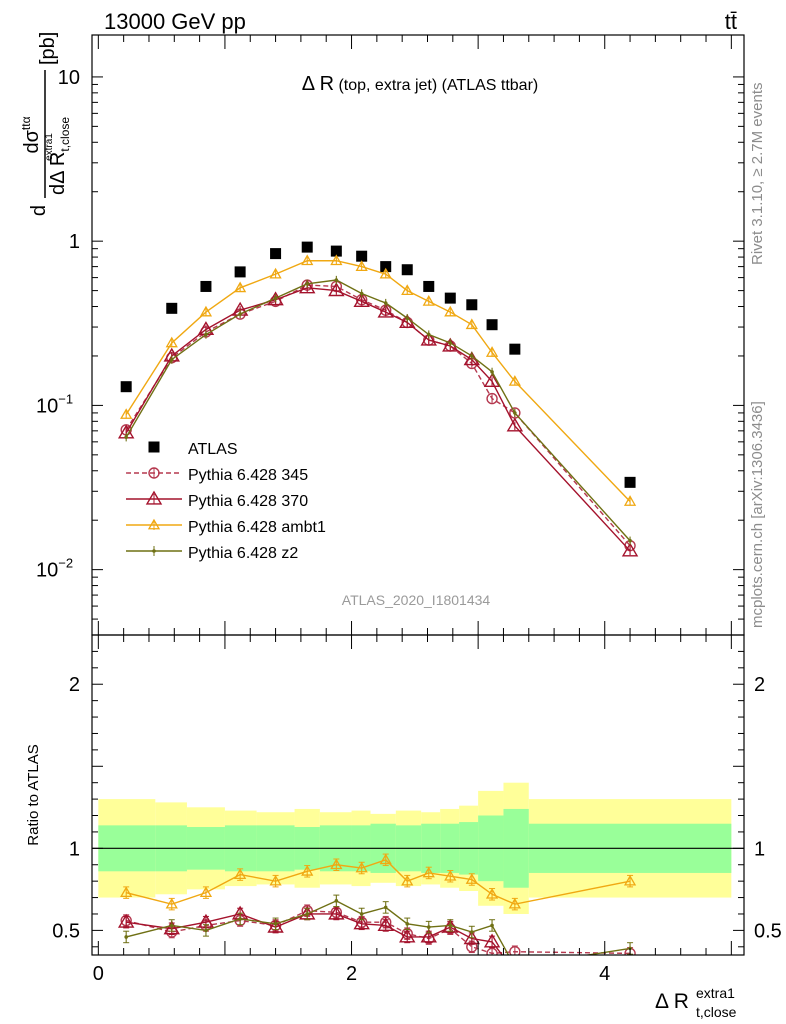 This screenshot has width=786, height=1024. Describe the element at coordinates (757, 174) in the screenshot. I see `rivet-label: Rivet 3.1.10, ≥ 2.7M events` at that location.